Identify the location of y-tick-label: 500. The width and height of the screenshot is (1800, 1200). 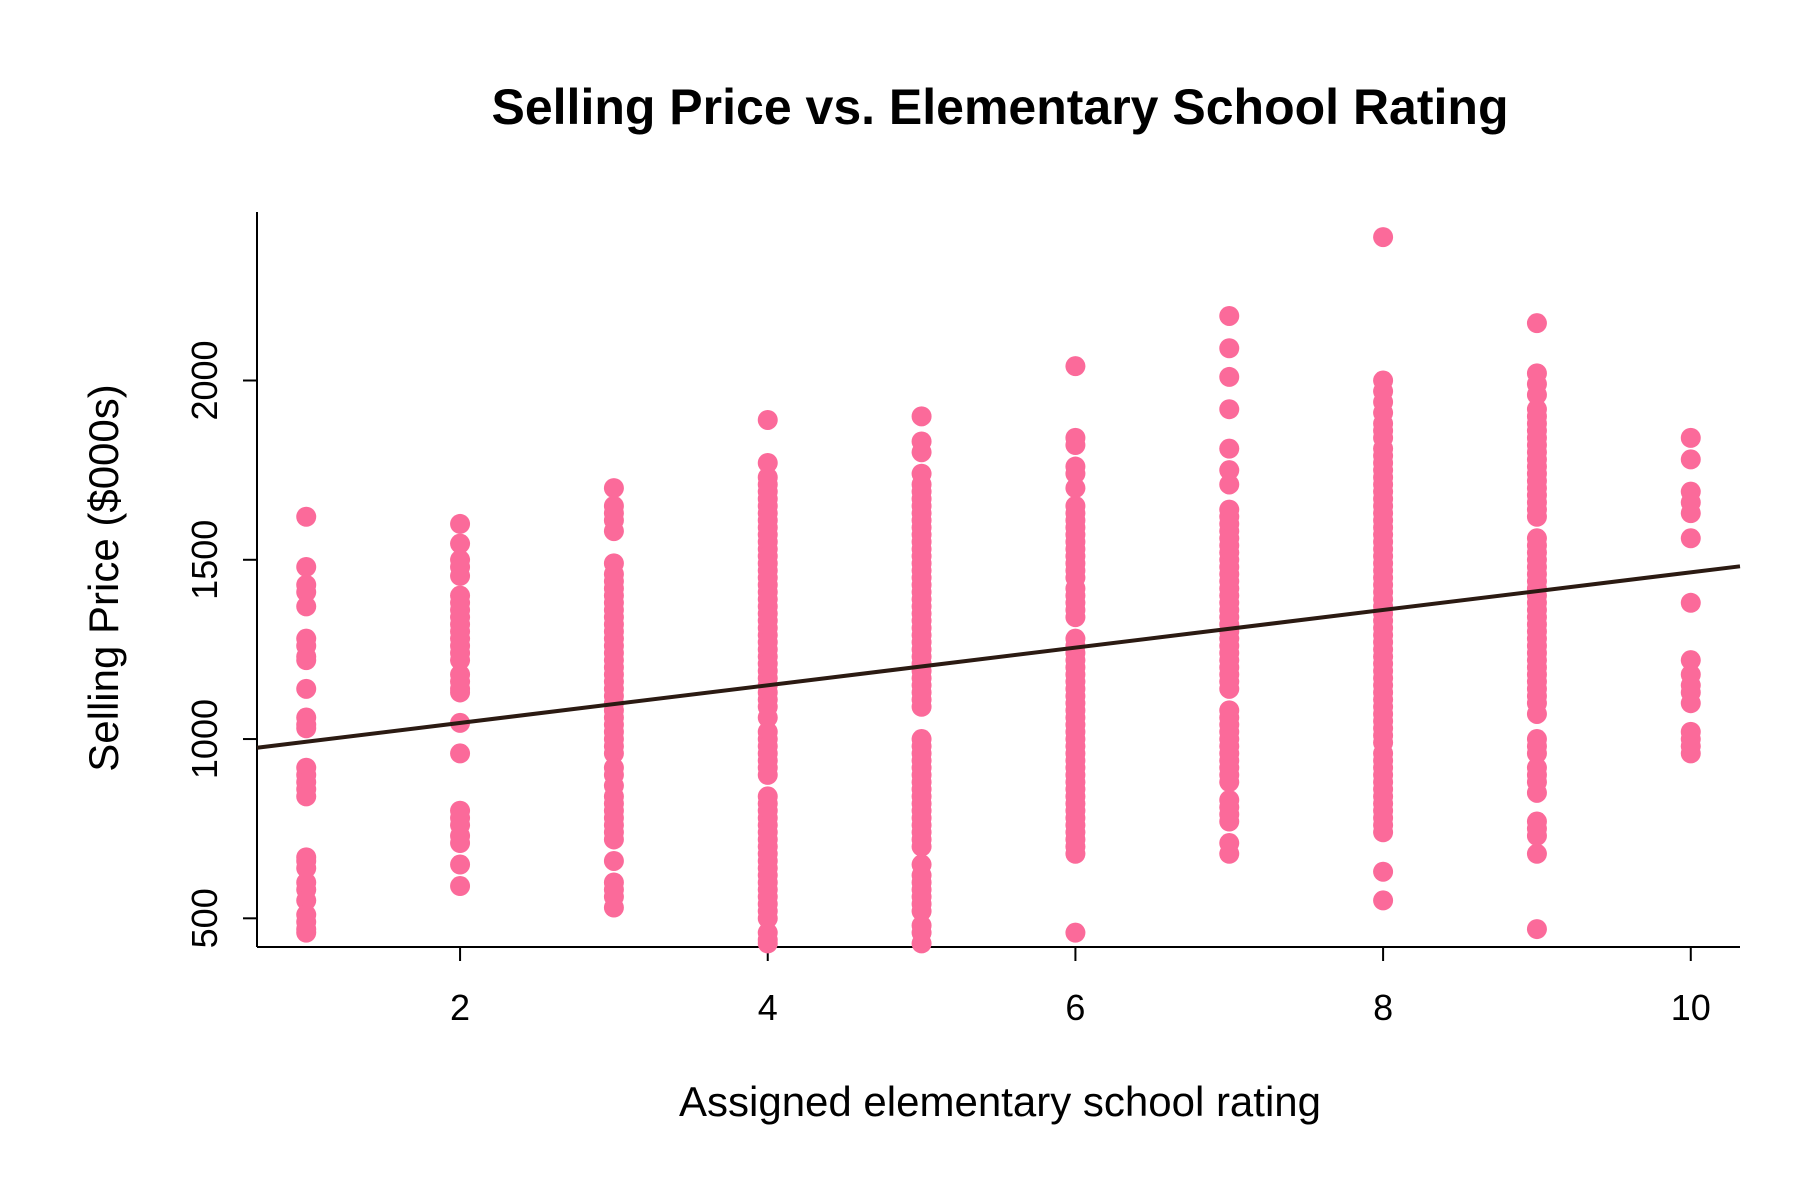
(204, 918).